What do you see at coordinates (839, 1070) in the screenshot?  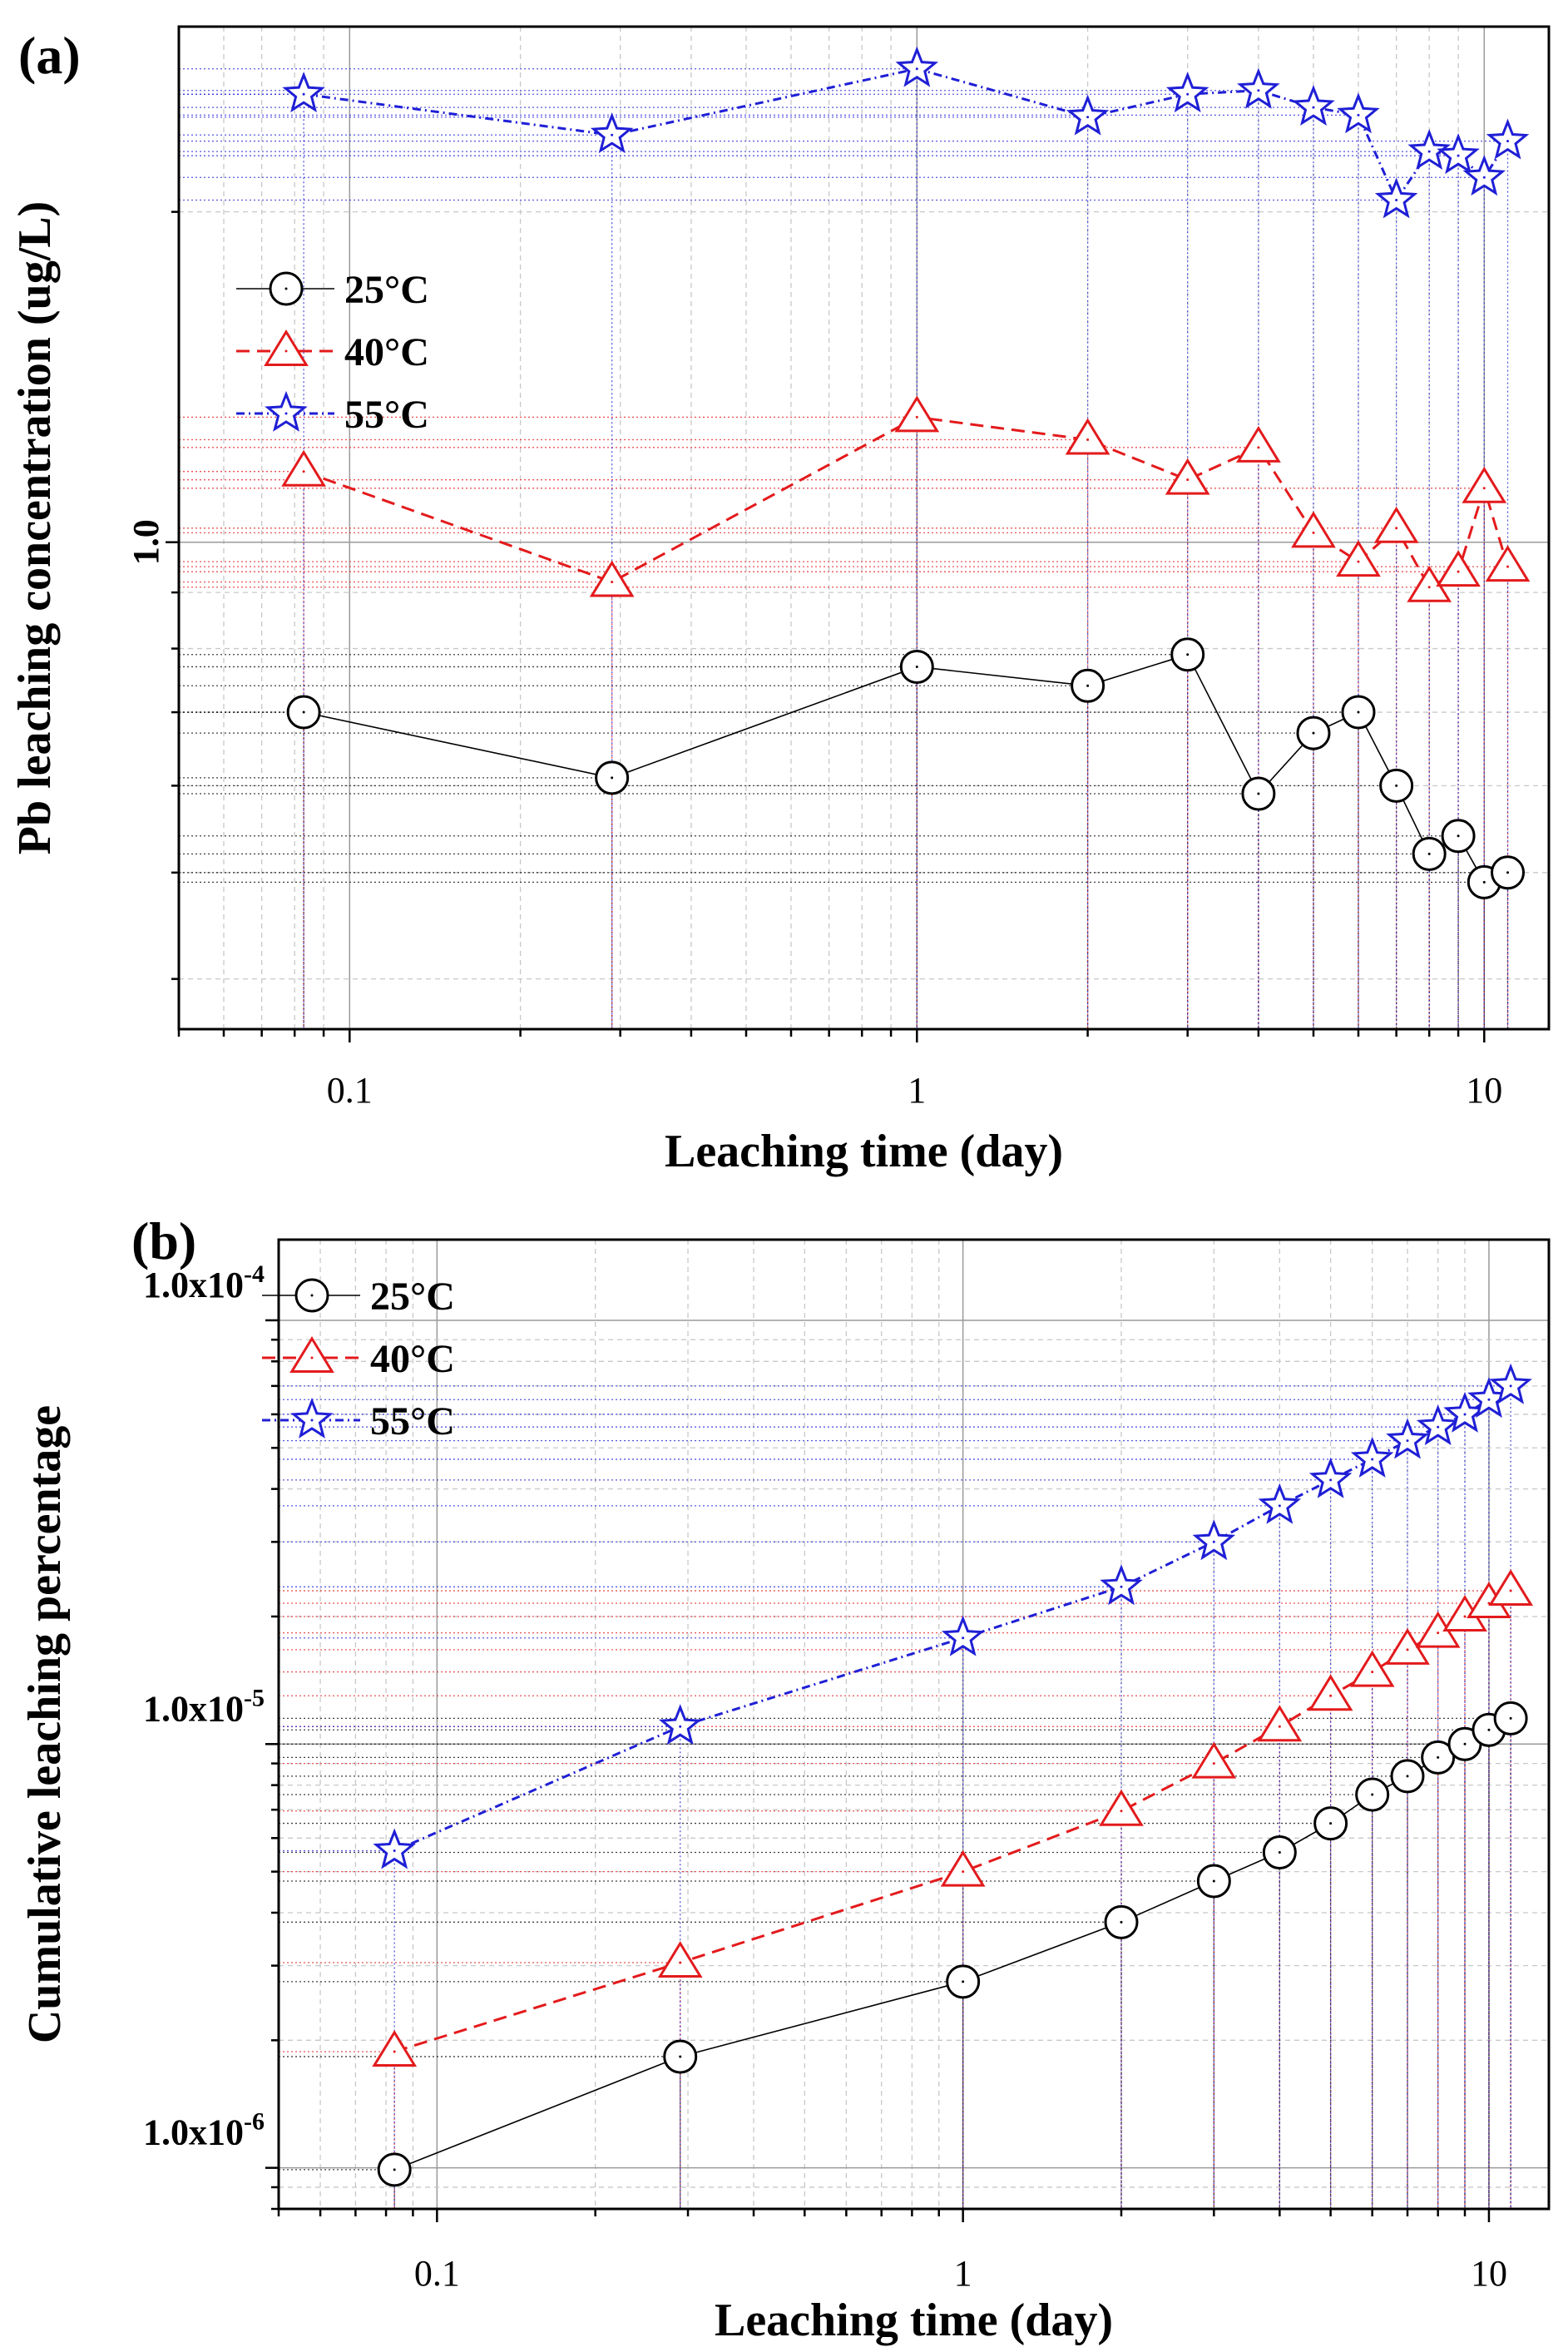 I see `x-axis: 0.1 1 10` at bounding box center [839, 1070].